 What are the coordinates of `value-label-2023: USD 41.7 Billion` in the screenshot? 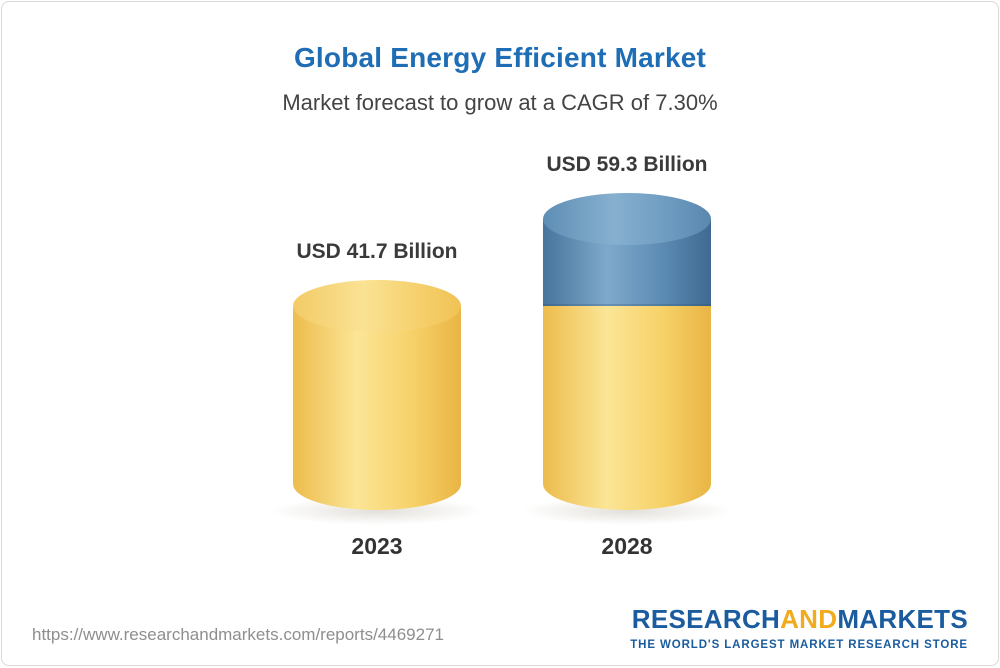 It's located at (377, 251).